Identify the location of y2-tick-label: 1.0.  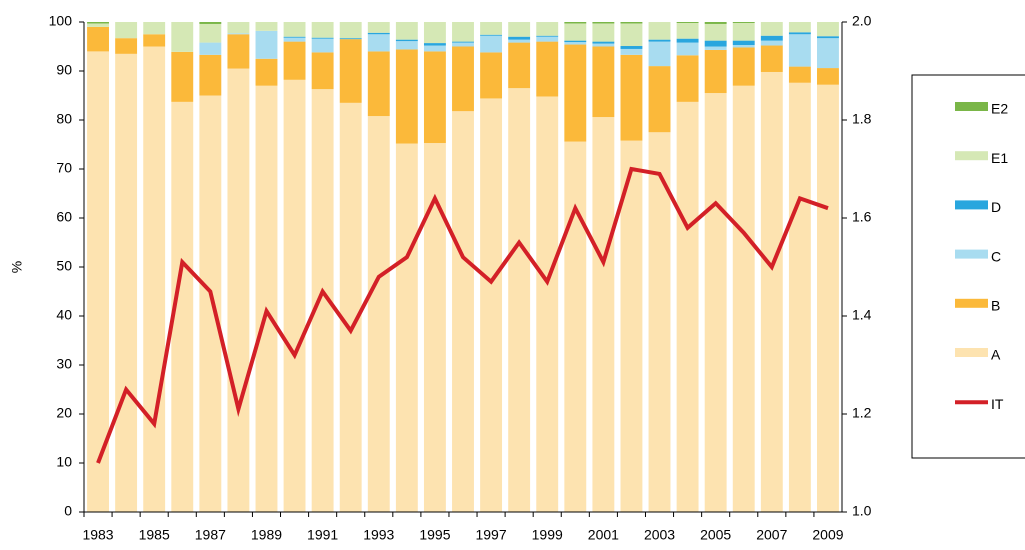
(862, 511).